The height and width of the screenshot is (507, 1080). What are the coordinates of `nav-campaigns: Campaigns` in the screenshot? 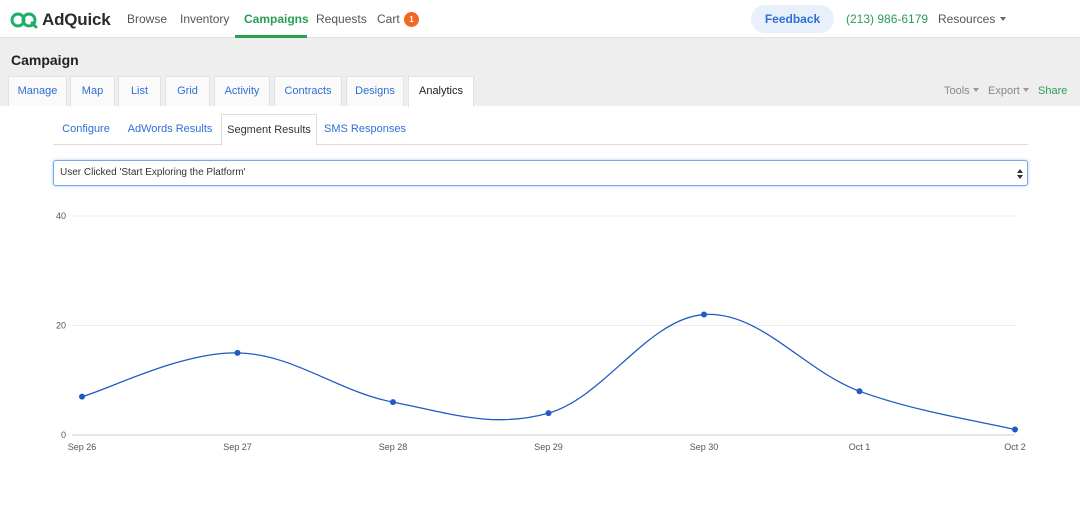 It's located at (276, 19).